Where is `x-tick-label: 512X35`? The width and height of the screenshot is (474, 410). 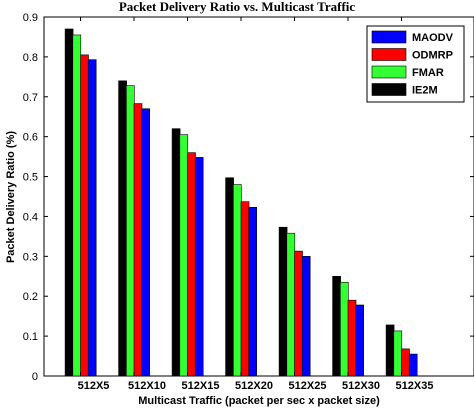 x-tick-label: 512X35 is located at coordinates (415, 386).